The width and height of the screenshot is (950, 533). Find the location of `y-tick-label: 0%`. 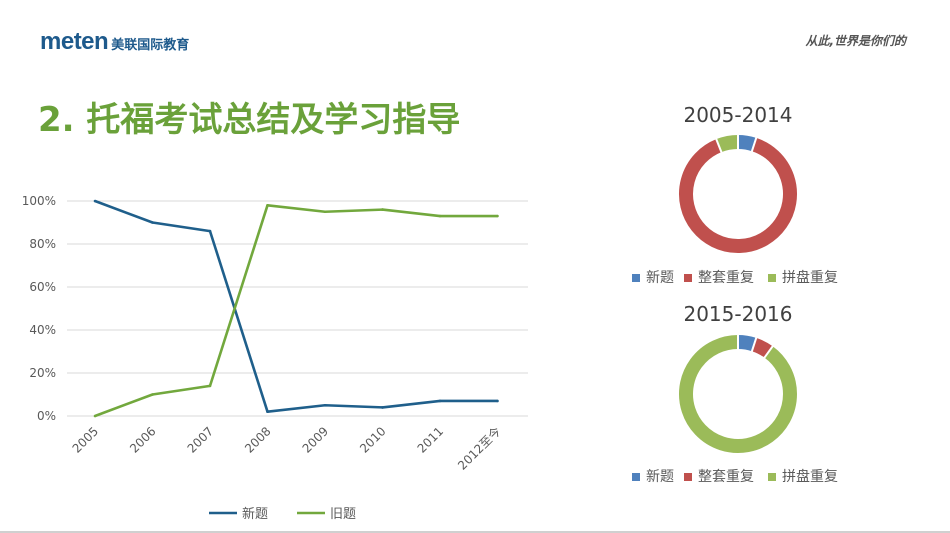

y-tick-label: 0% is located at coordinates (46, 416).